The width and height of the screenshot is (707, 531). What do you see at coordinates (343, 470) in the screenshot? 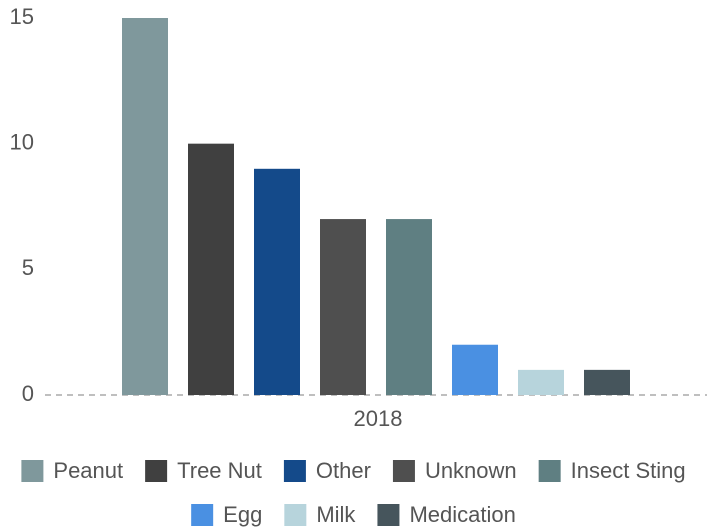
I see `legend-label: Other` at bounding box center [343, 470].